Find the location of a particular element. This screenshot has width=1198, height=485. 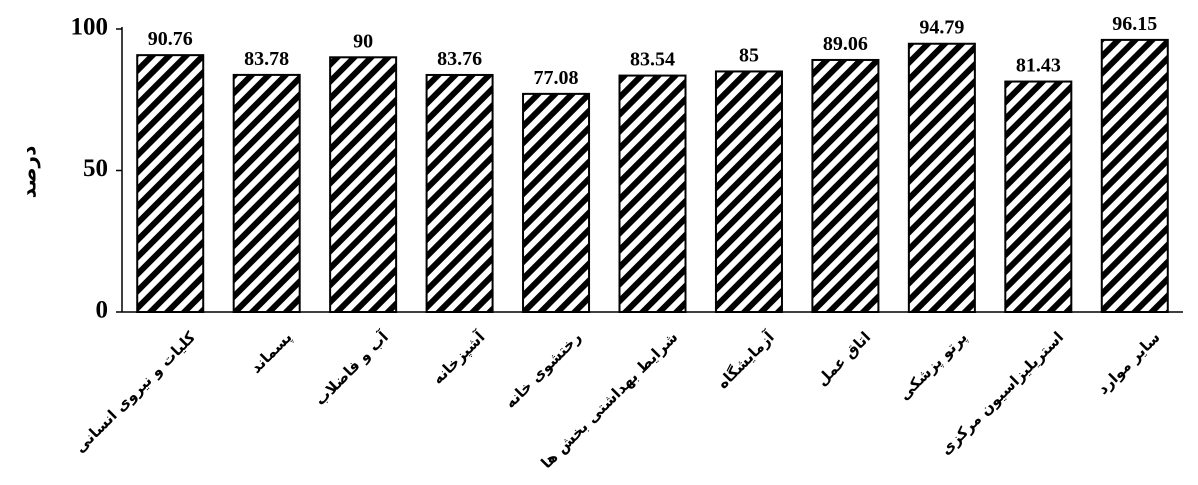

data-label: 85 is located at coordinates (749, 55).